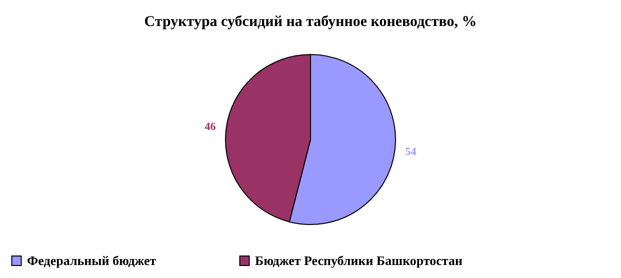  What do you see at coordinates (411, 152) in the screenshot?
I see `data-label: 54` at bounding box center [411, 152].